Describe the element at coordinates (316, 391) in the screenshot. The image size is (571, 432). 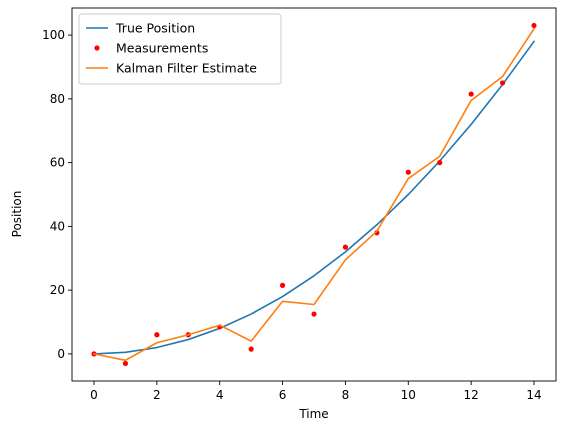
I see `x-axis: 0 2 4 6 8 10 12 14` at that location.